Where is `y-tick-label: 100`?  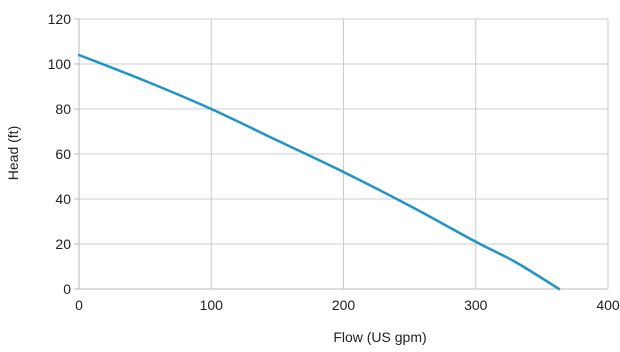
y-tick-label: 100 is located at coordinates (60, 64).